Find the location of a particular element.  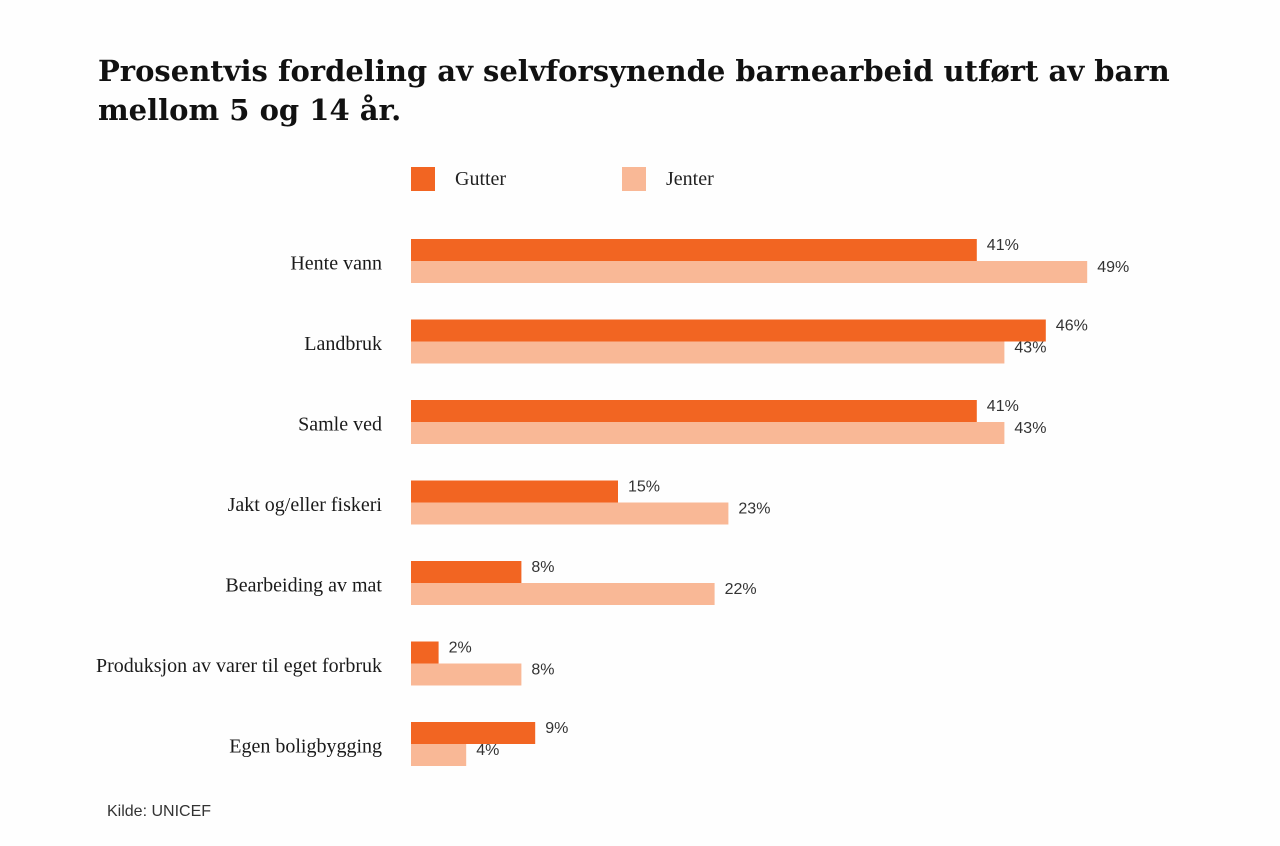

bar-gutter-egen-boligbygging is located at coordinates (473, 733).